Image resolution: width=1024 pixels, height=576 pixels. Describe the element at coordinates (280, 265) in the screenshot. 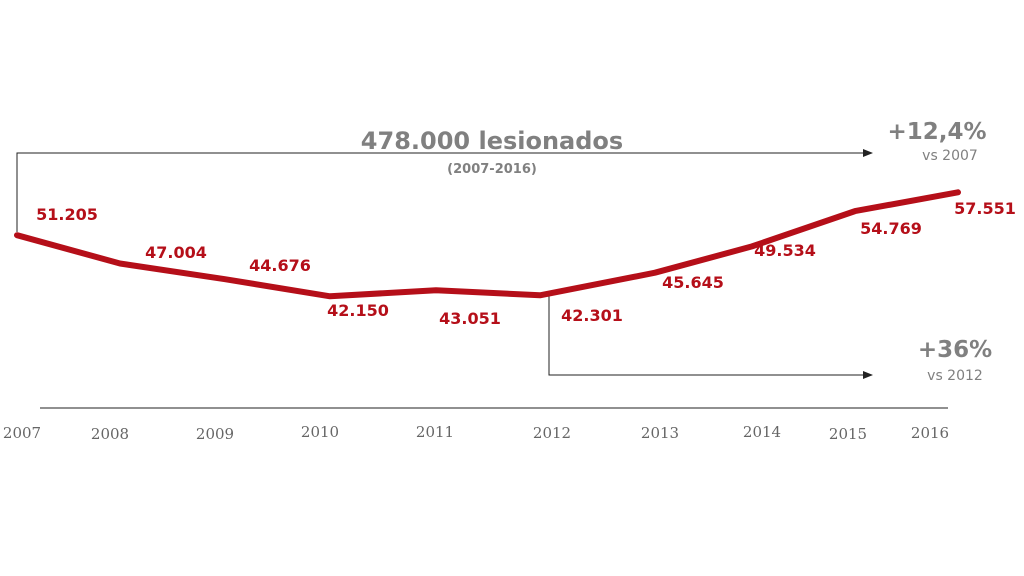

I see `data-label: 44.676` at that location.